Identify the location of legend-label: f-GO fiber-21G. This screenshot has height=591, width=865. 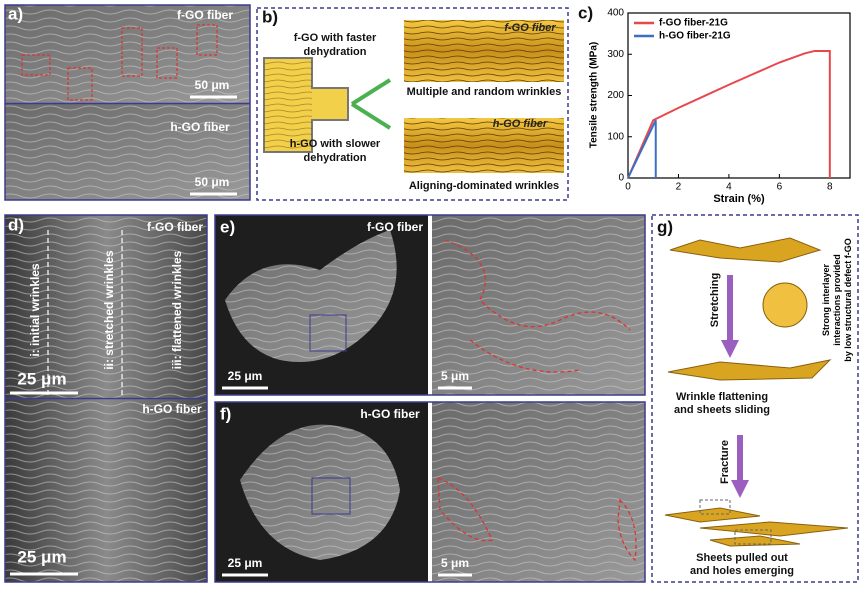
(693, 23).